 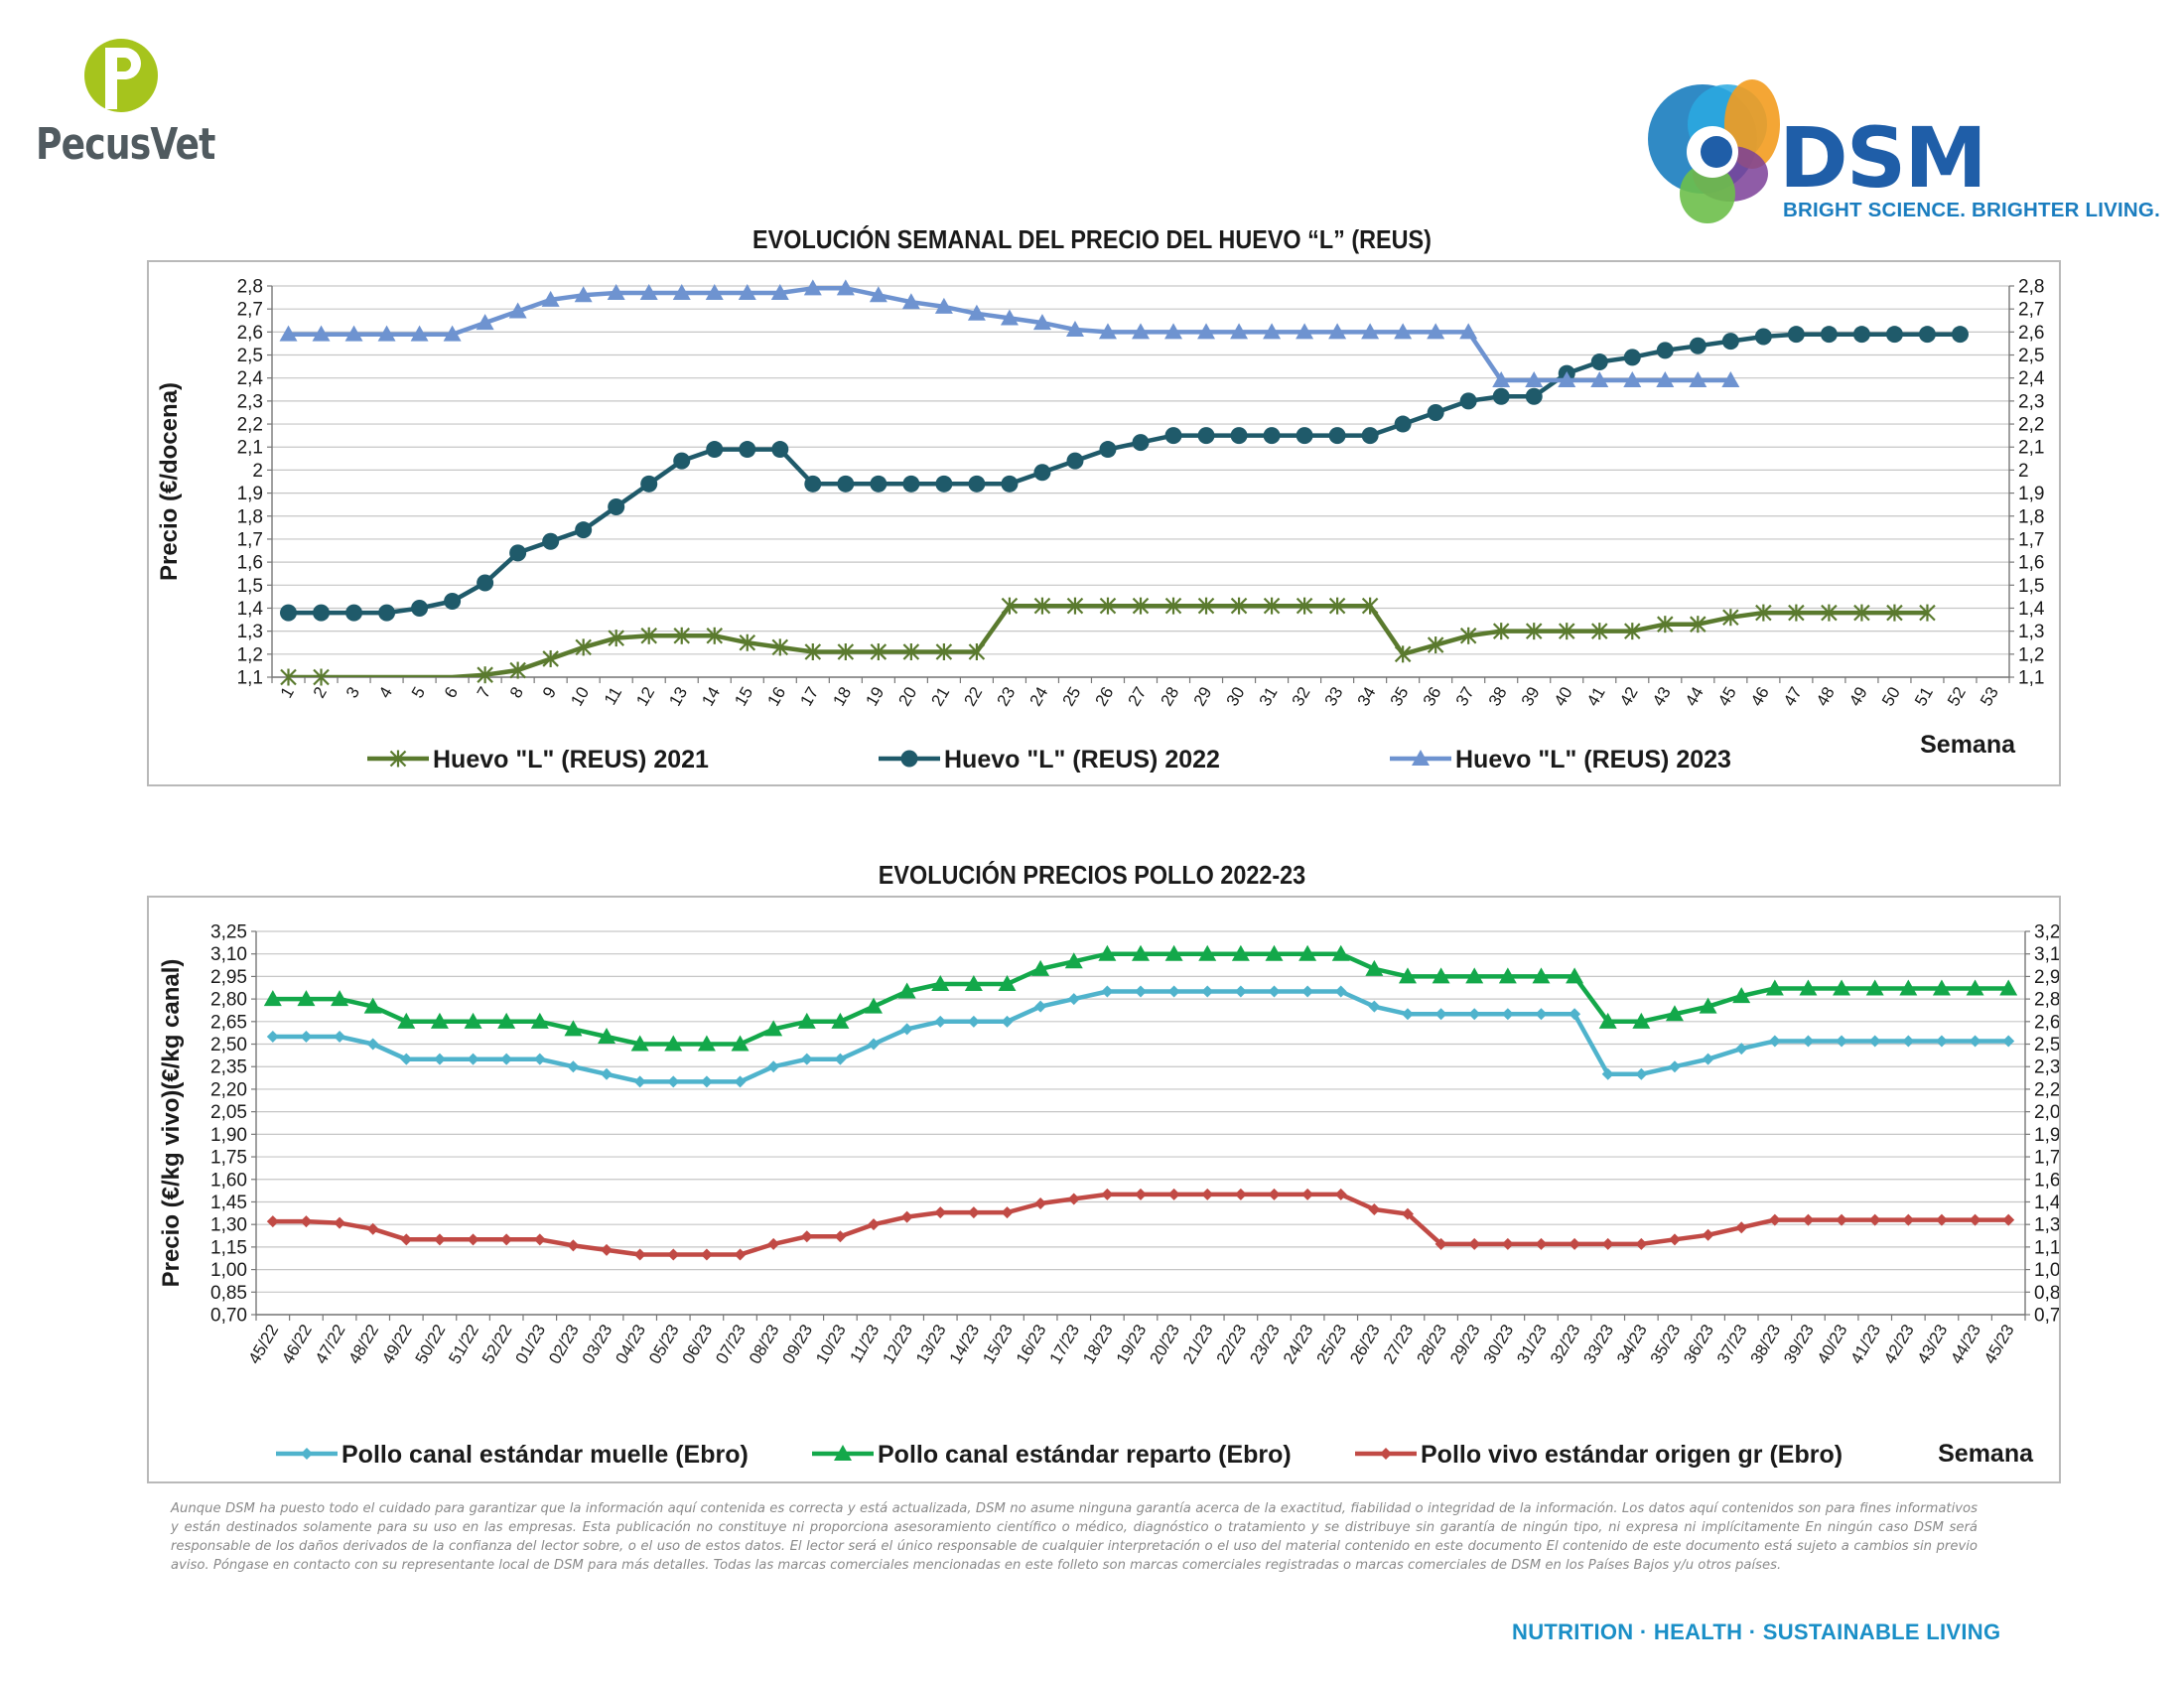 What do you see at coordinates (580, 697) in the screenshot?
I see `egg-xtick-label: 10` at bounding box center [580, 697].